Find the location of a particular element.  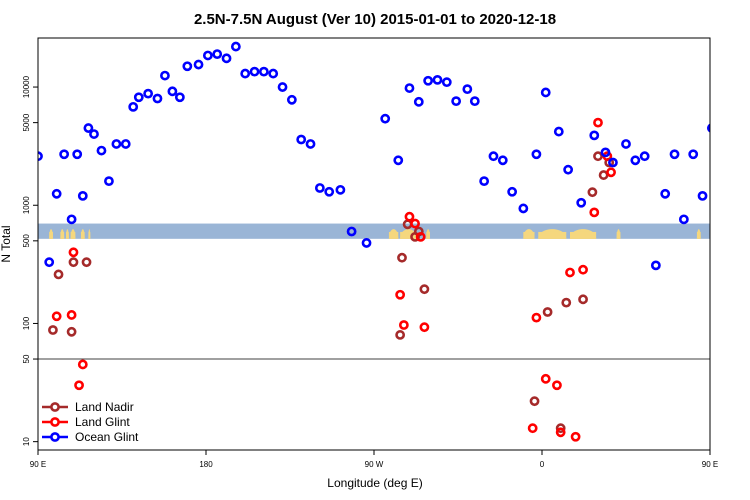

y-axis-title: N Total is located at coordinates (6, 243).